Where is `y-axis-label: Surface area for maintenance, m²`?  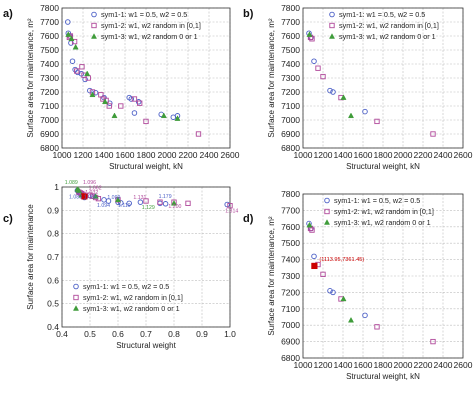
y-axis-label: Surface area for maintenance, m² is located at coordinates (30, 78).